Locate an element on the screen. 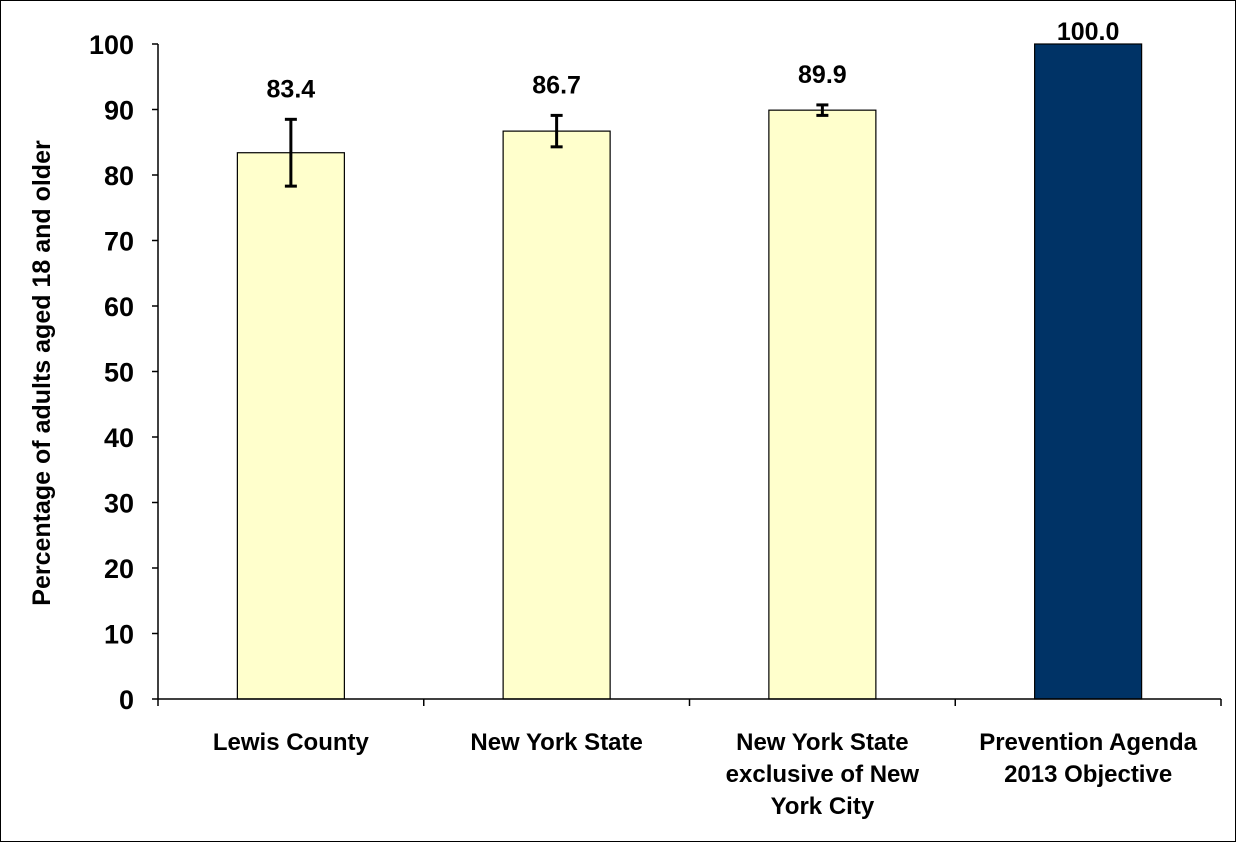 Image resolution: width=1236 pixels, height=842 pixels. y-tick-label: 70 is located at coordinates (119, 242).